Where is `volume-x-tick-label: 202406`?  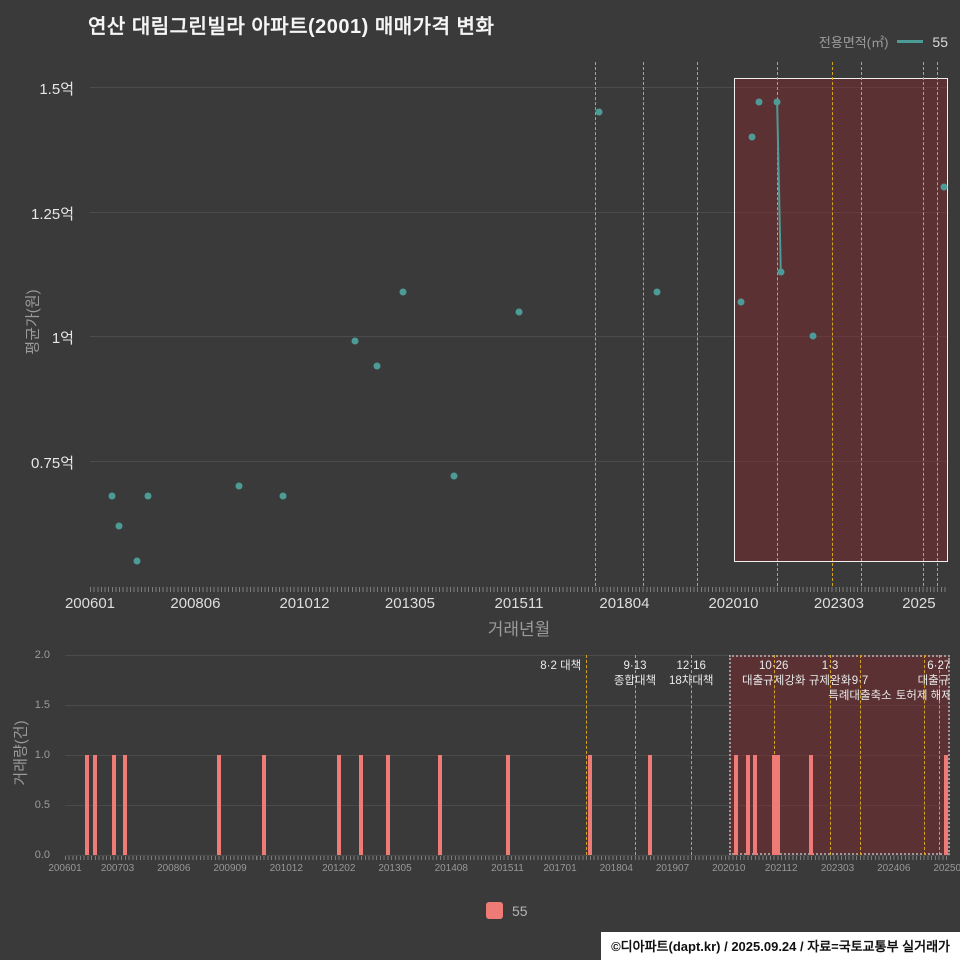
volume-x-tick-label: 202406 is located at coordinates (894, 868).